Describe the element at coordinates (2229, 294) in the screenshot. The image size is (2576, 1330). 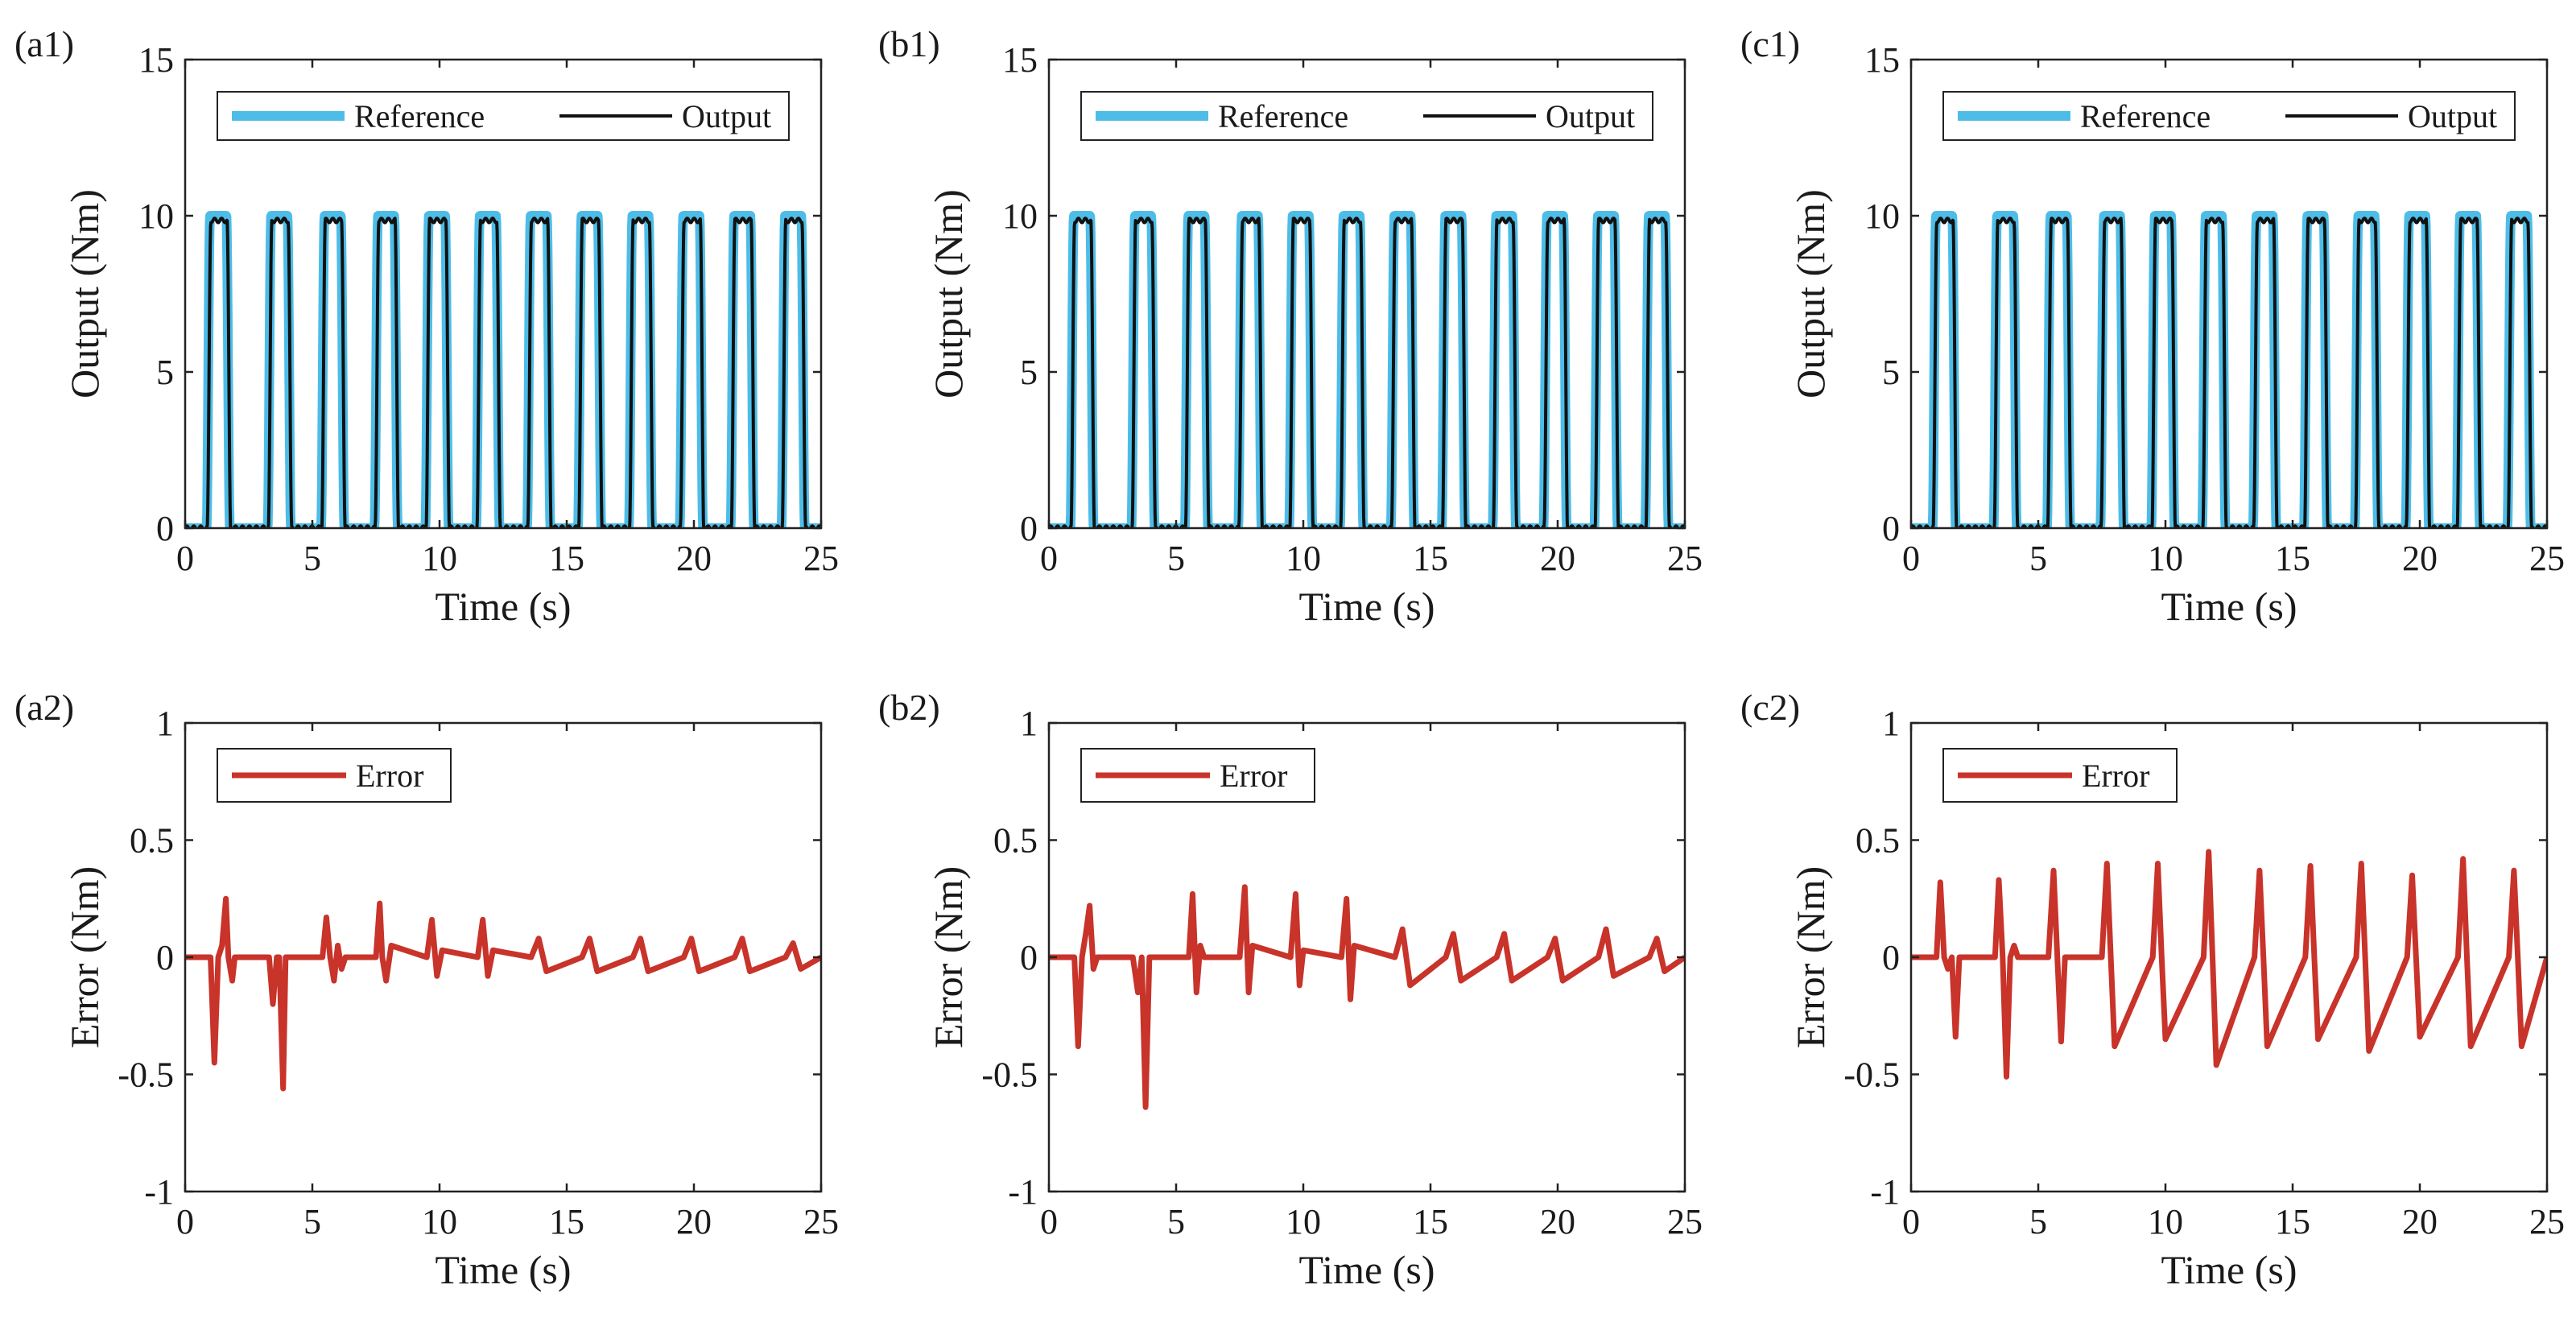
I see `axes-box` at that location.